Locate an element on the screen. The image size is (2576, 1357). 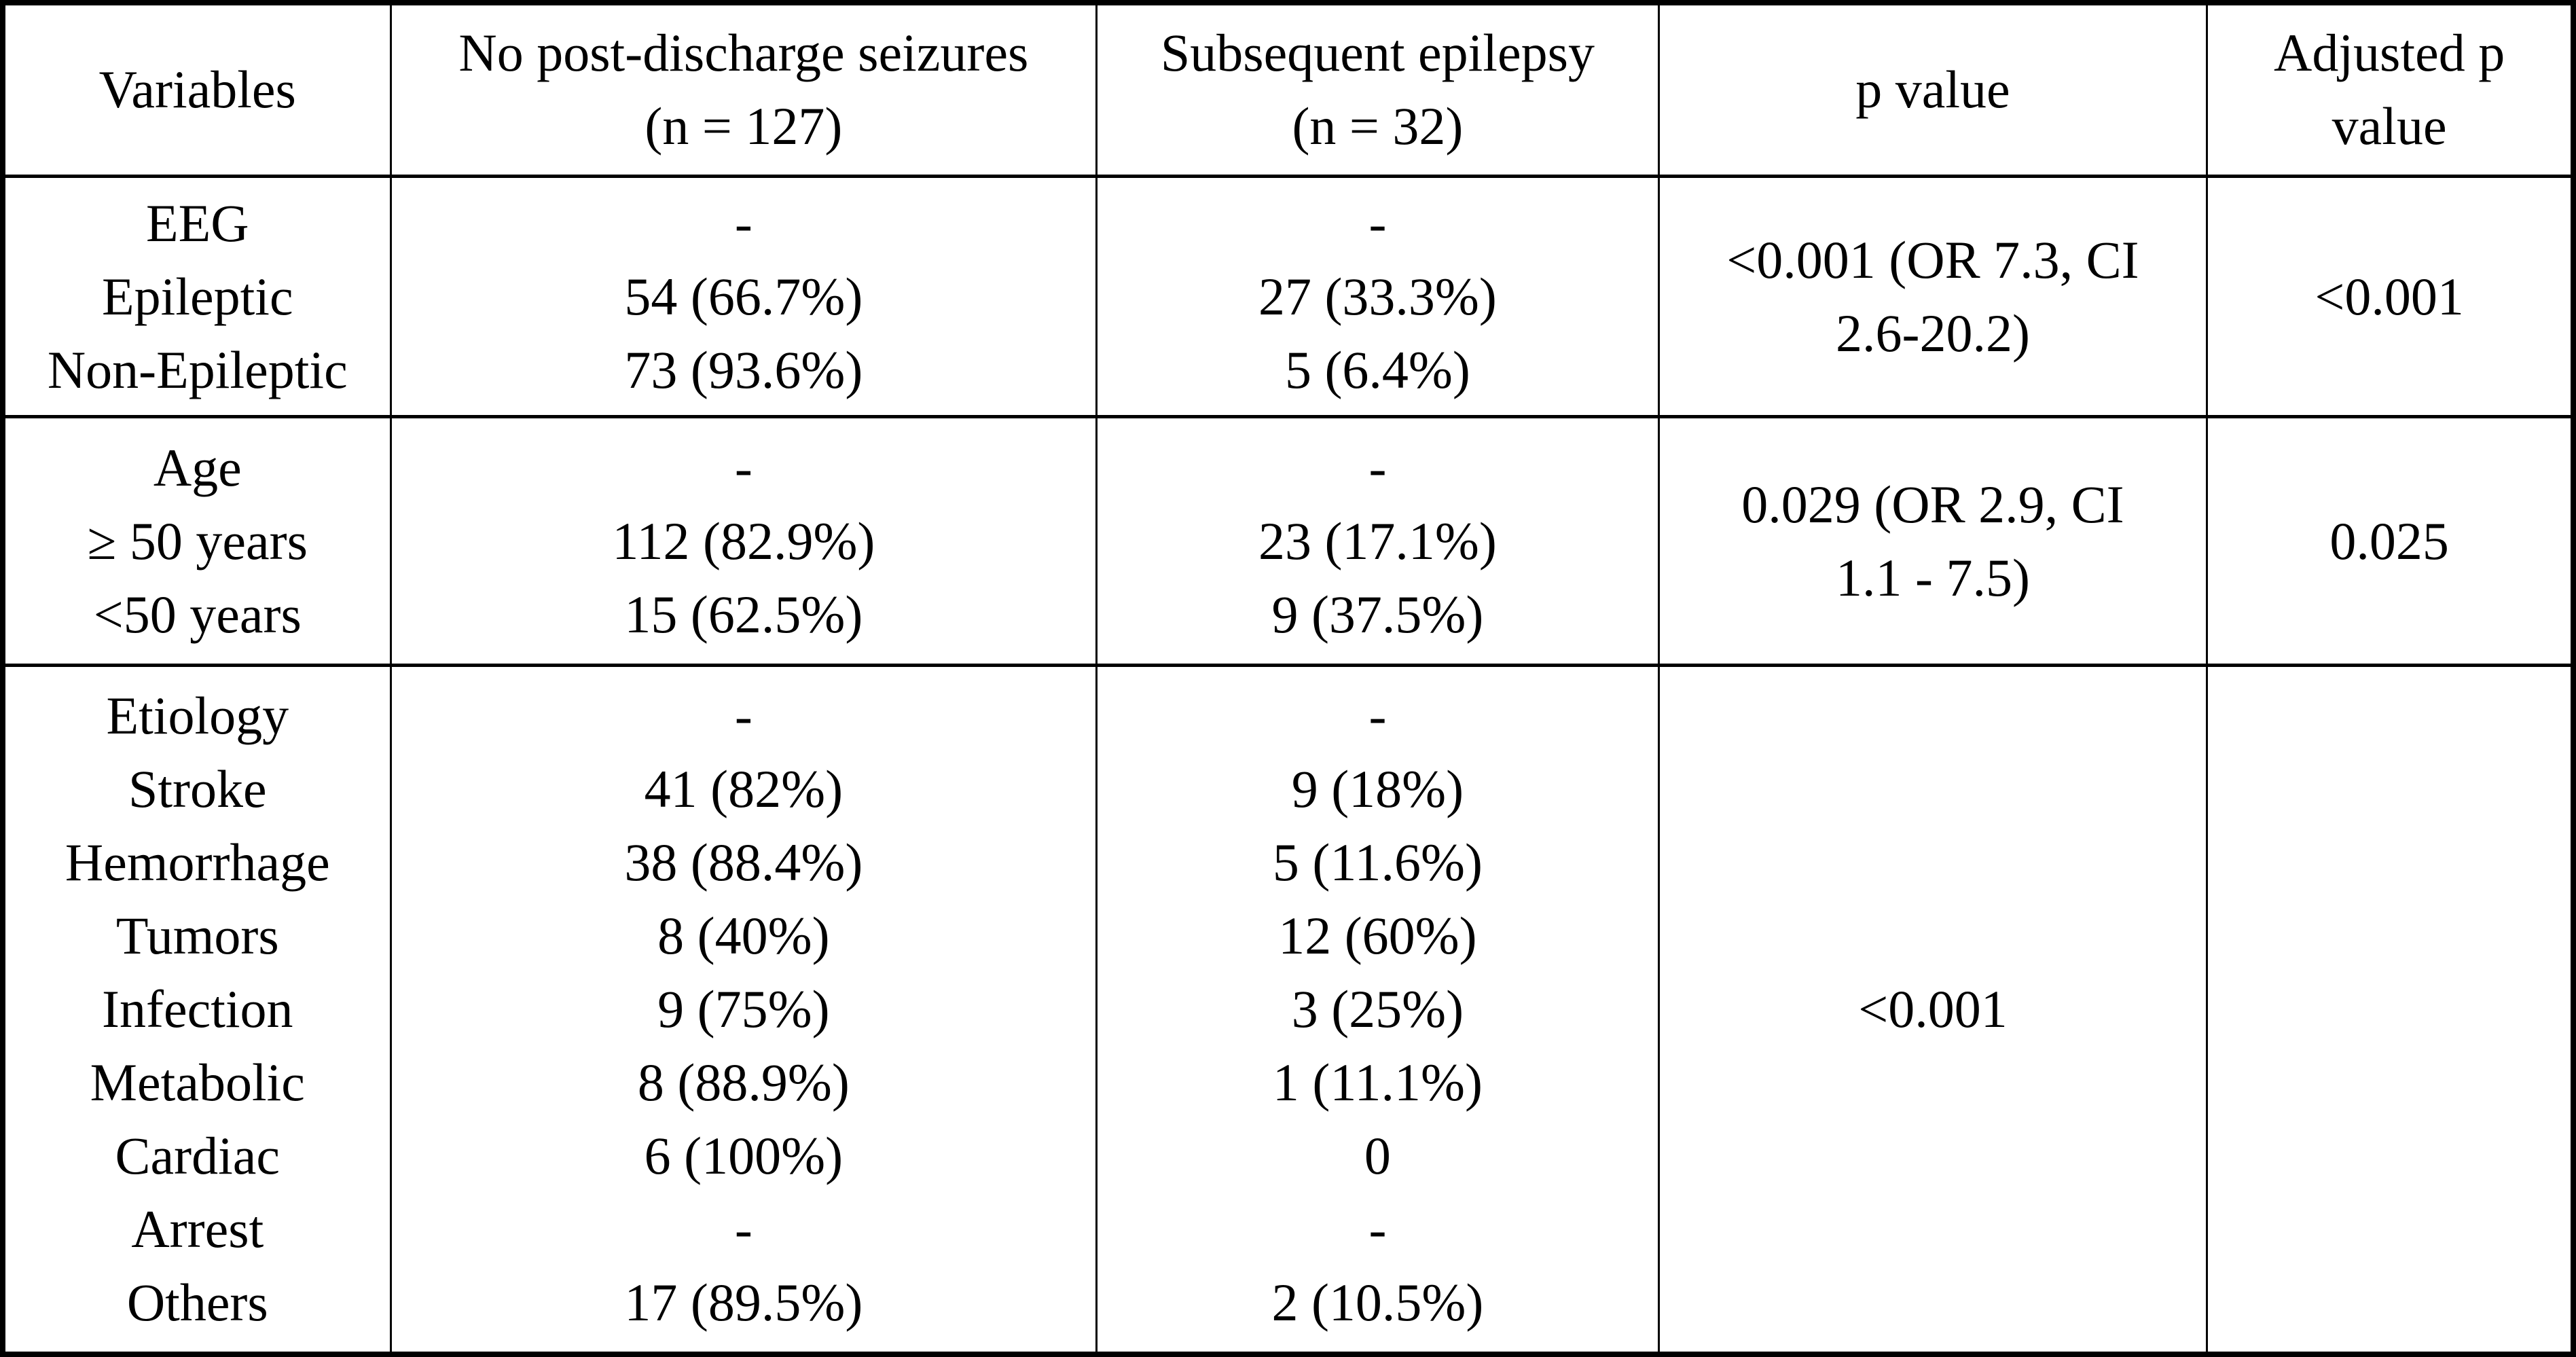
cell-line: 1 (11.1%) is located at coordinates (1377, 1082).